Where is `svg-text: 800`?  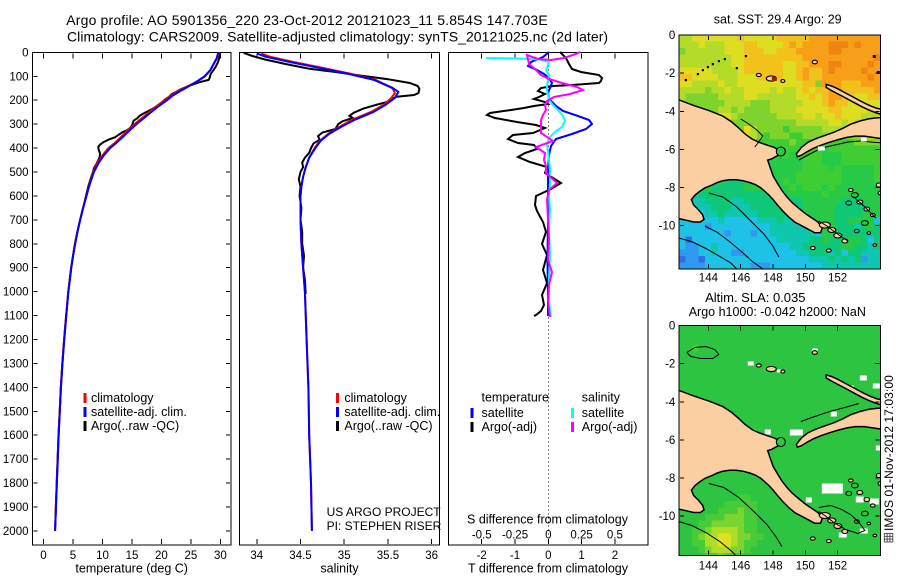 svg-text: 800 is located at coordinates (18, 245).